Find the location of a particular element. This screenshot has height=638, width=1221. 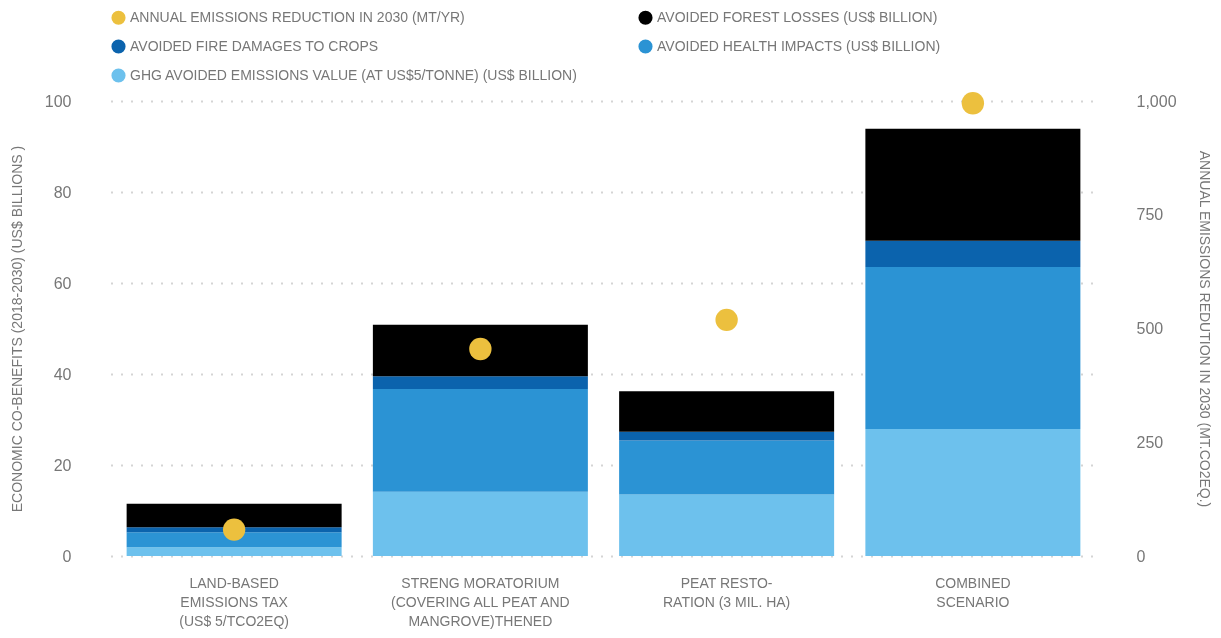

y2-axis-title: ANNUAL EMISSIONS REDUTION IN 2030 (MT.CO2EQ.) is located at coordinates (1204, 329).